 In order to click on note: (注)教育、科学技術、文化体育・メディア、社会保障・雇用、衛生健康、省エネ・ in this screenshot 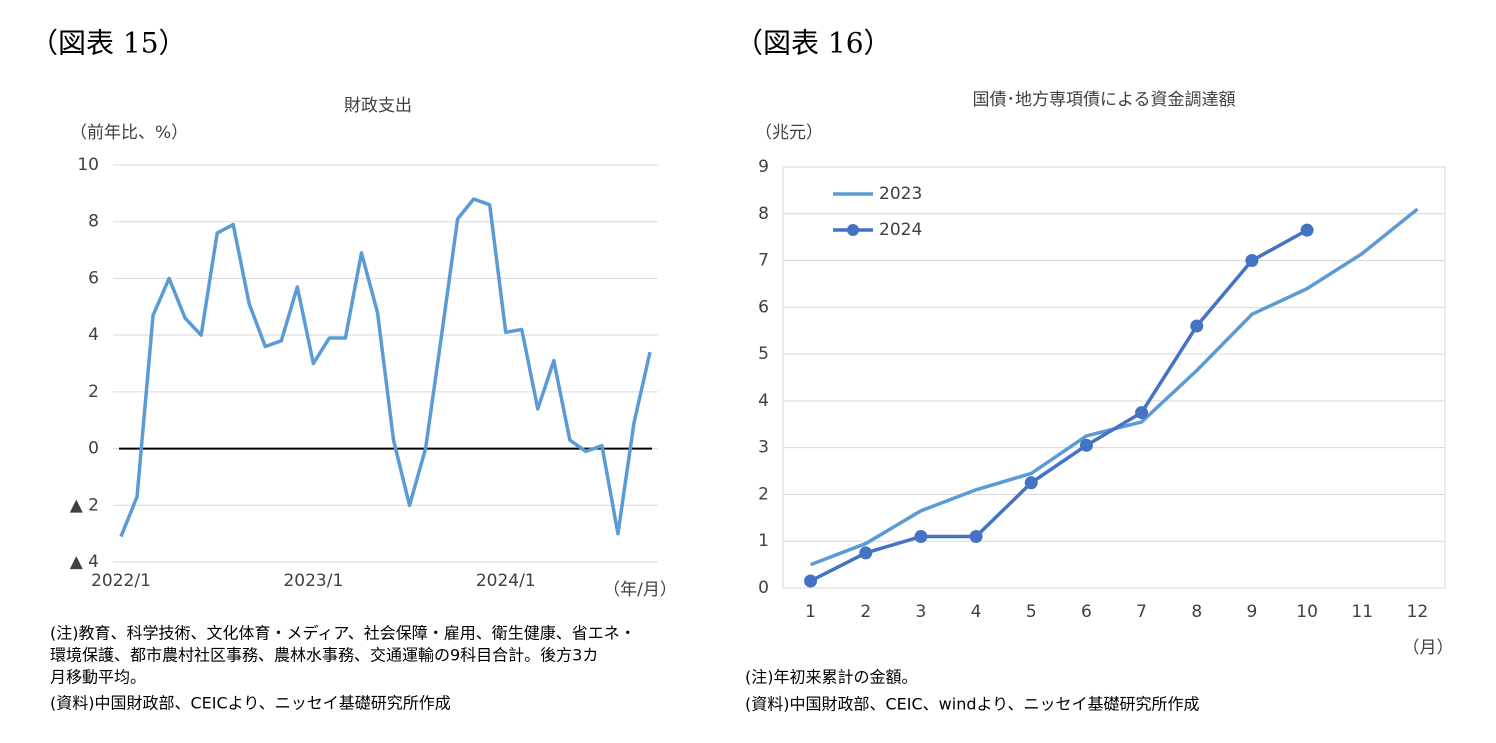, I will do `click(343, 633)`.